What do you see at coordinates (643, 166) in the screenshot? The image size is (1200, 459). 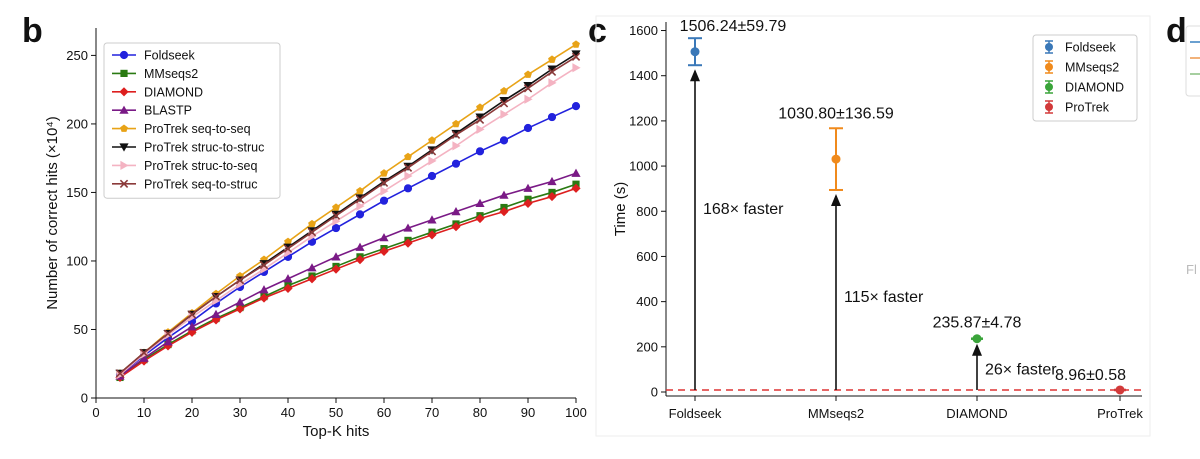 I see `panel-c-y-tick-label: 1000` at bounding box center [643, 166].